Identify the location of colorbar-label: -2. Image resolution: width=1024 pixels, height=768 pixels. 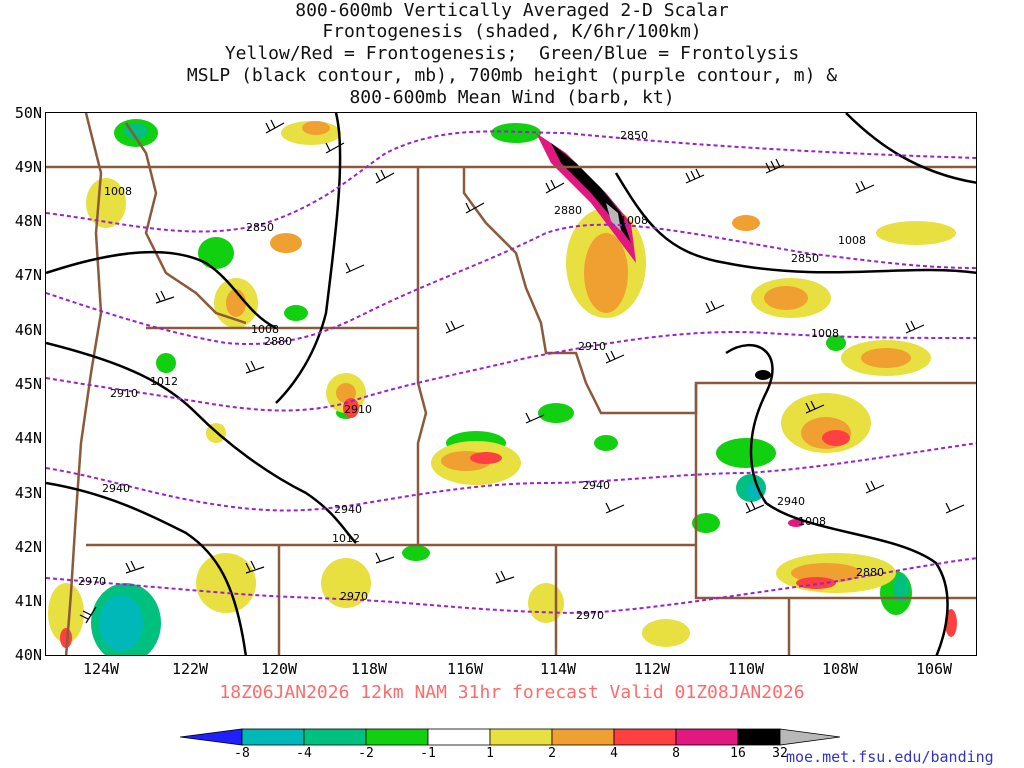
(366, 753).